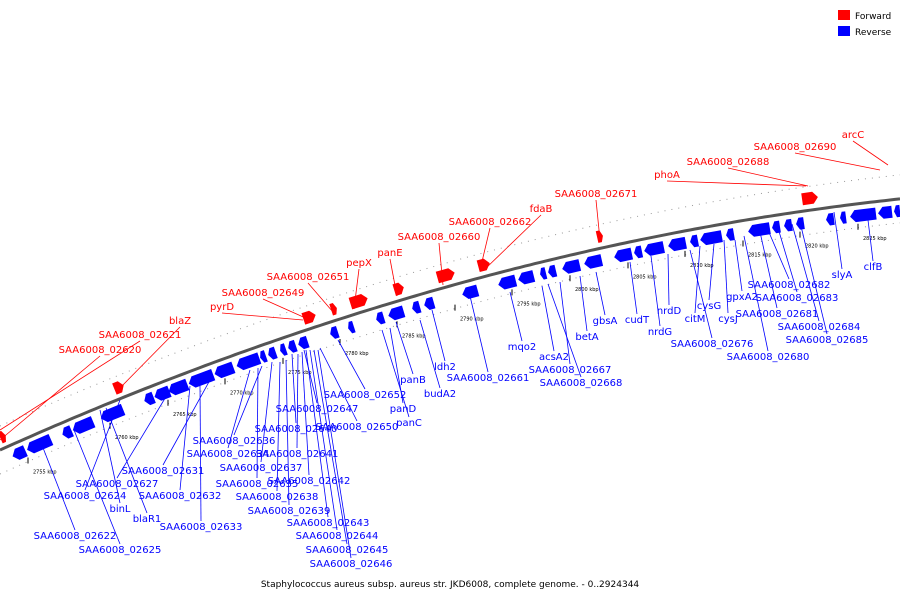 The image size is (900, 600). Describe the element at coordinates (328, 523) in the screenshot. I see `reverse-gene-label: SAA6008_02643` at that location.